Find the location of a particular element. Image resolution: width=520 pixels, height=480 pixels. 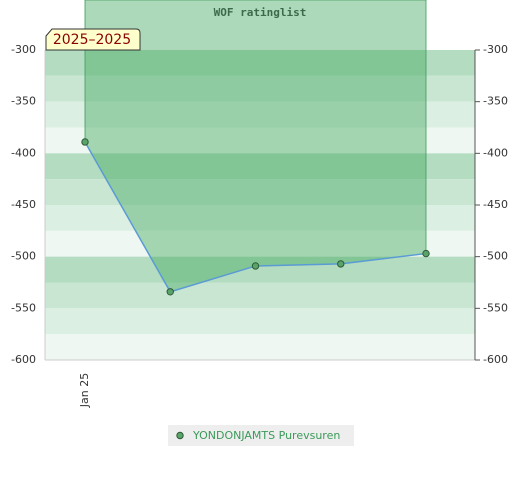

y2-tick-label: -550 is located at coordinates (495, 307).